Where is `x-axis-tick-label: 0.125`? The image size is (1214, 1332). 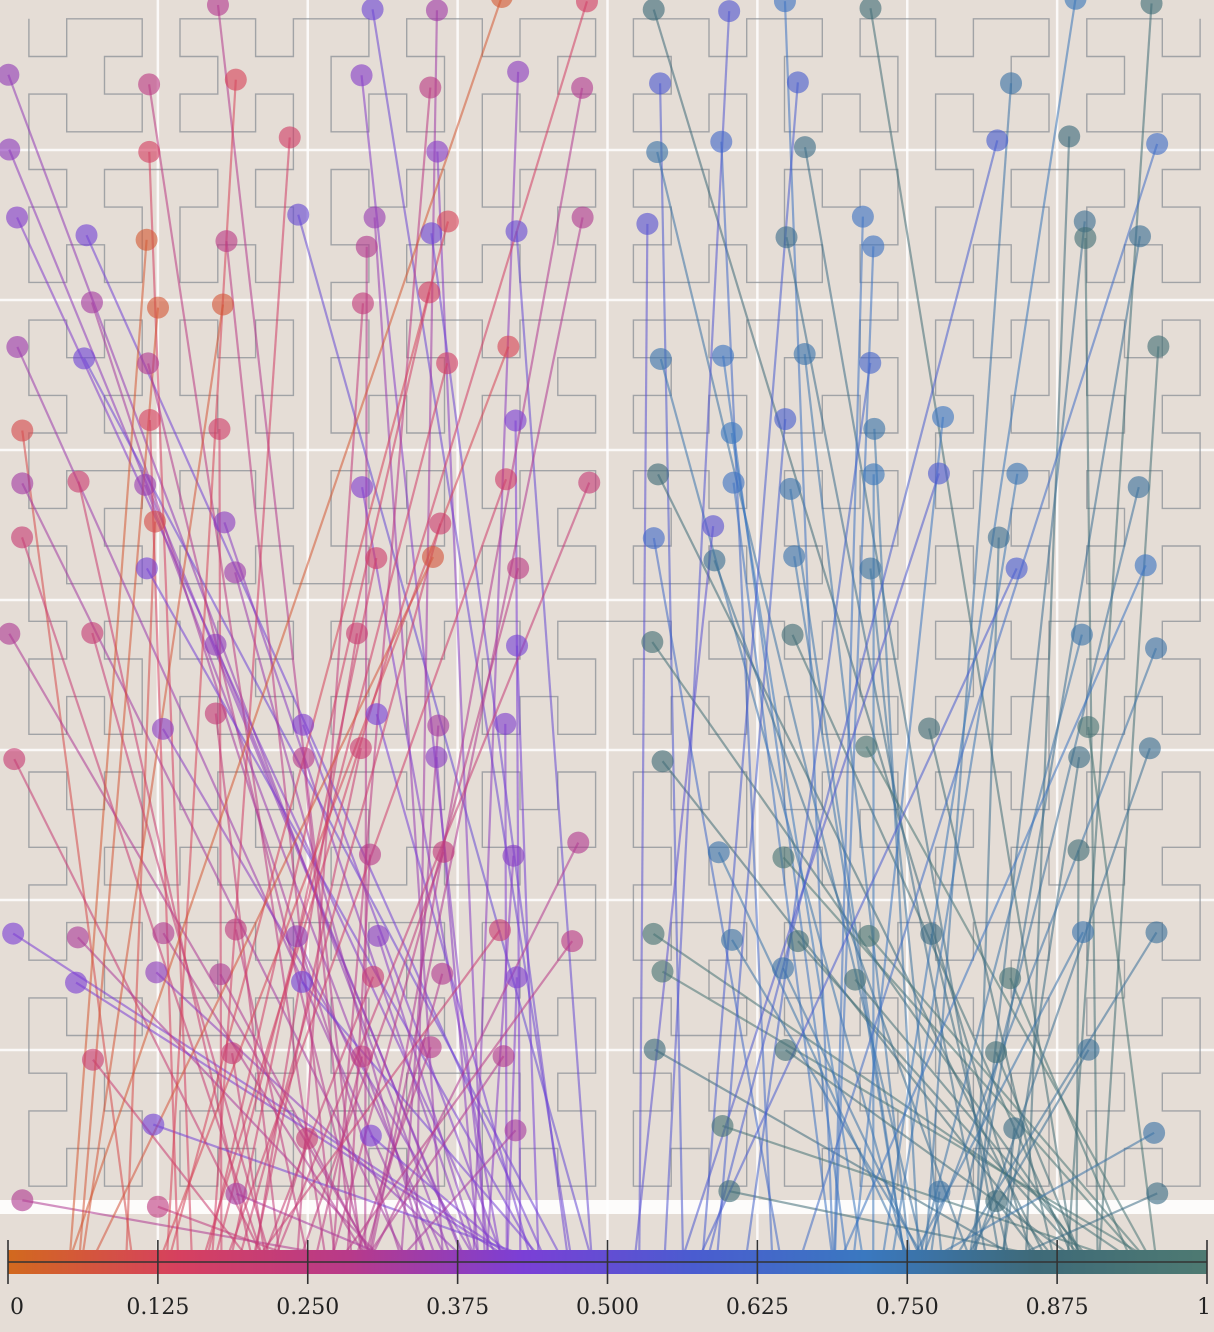 x-axis-tick-label: 0.125 is located at coordinates (157, 1307).